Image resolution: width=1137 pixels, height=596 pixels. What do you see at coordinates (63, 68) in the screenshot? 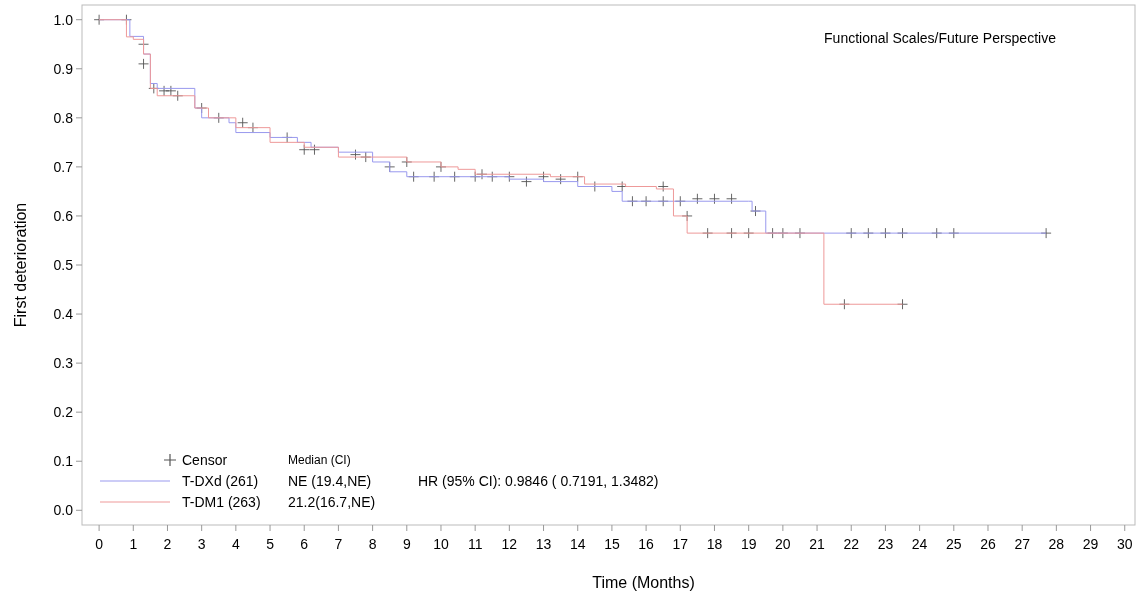
I see `y-tick-label: 0.9` at bounding box center [63, 68].